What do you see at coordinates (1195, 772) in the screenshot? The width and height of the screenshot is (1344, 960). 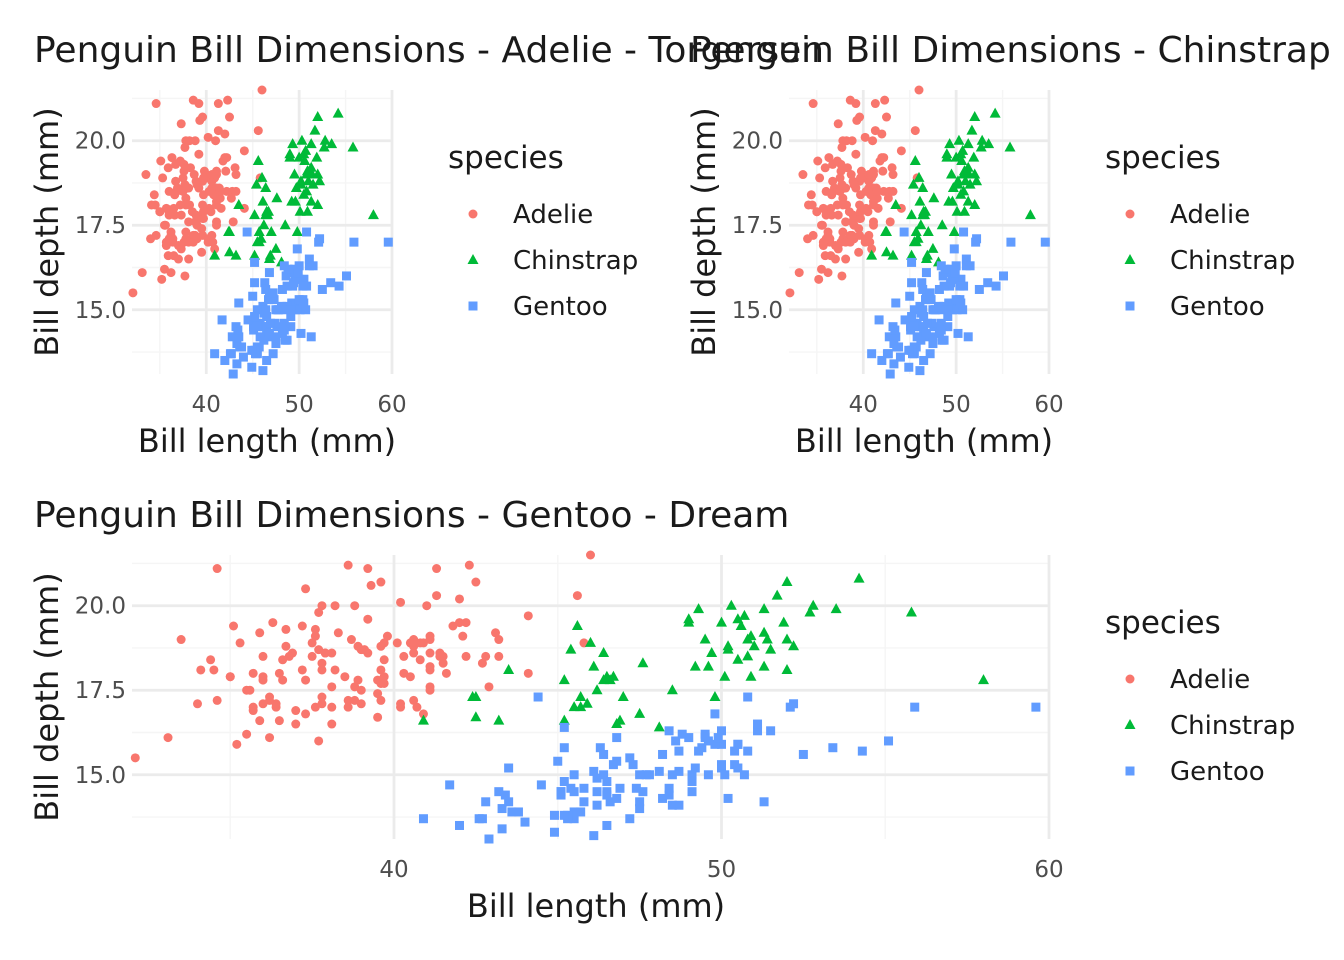 I see `legend-item-gentoo: Gentoo` at bounding box center [1195, 772].